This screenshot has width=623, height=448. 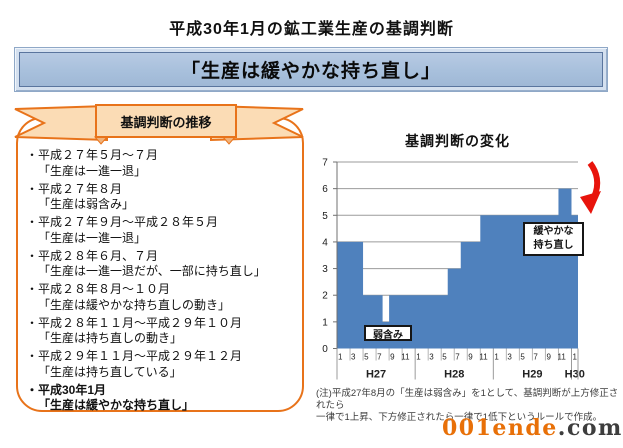 What do you see at coordinates (152, 271) in the screenshot?
I see `history-item-judgment: 「生産は一進一退だが、一部に持ち直し」` at bounding box center [152, 271].